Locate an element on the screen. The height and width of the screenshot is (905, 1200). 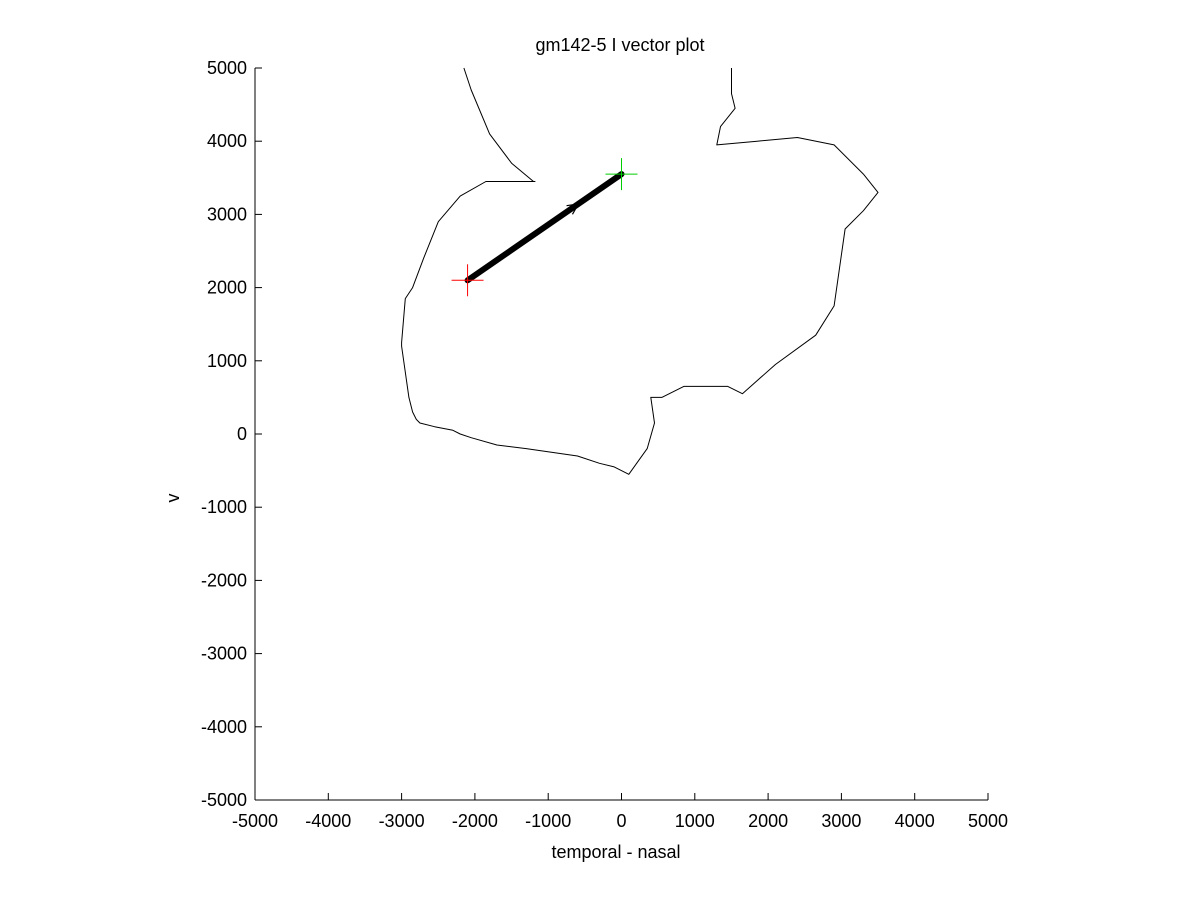
x-tick-label: -2000 is located at coordinates (475, 821).